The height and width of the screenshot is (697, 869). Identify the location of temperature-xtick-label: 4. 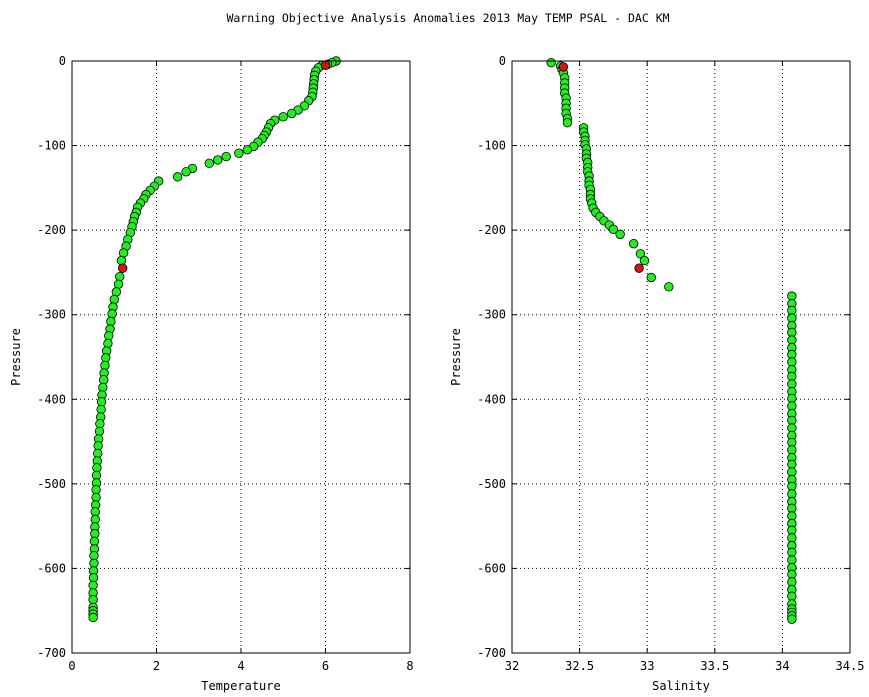
(240, 666).